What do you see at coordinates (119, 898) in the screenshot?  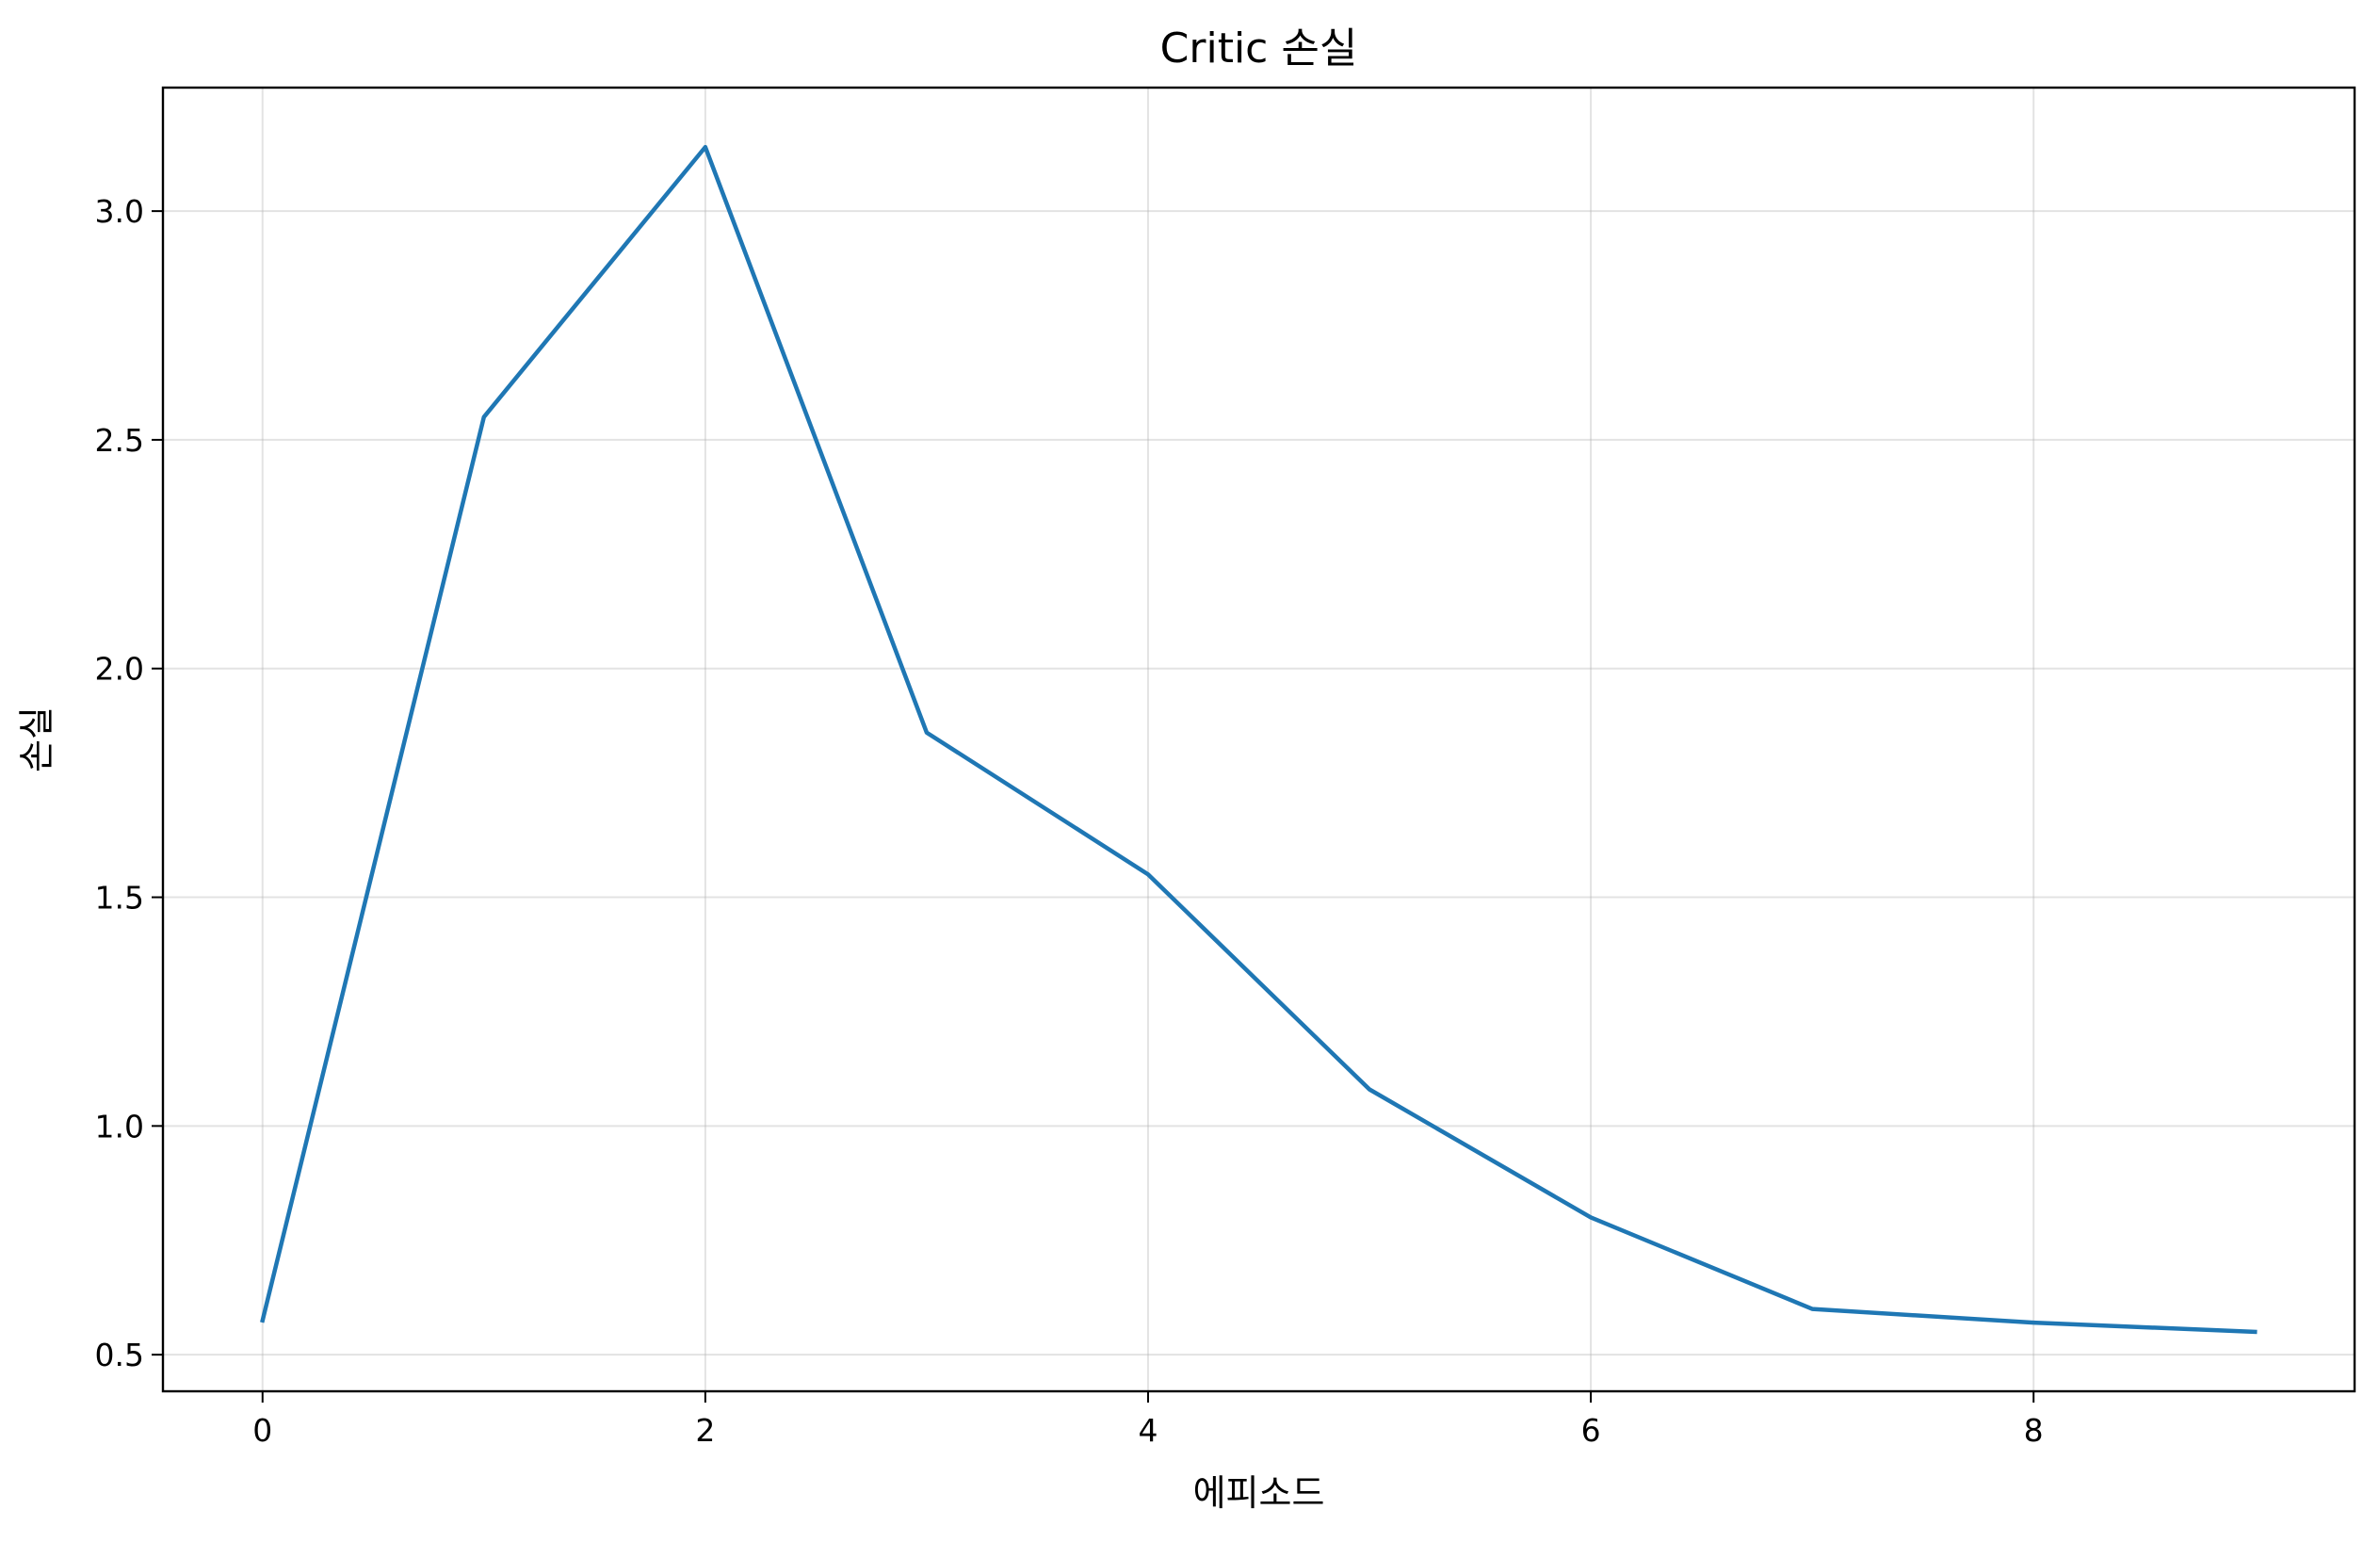 I see `y-tick-label: 1.5` at bounding box center [119, 898].